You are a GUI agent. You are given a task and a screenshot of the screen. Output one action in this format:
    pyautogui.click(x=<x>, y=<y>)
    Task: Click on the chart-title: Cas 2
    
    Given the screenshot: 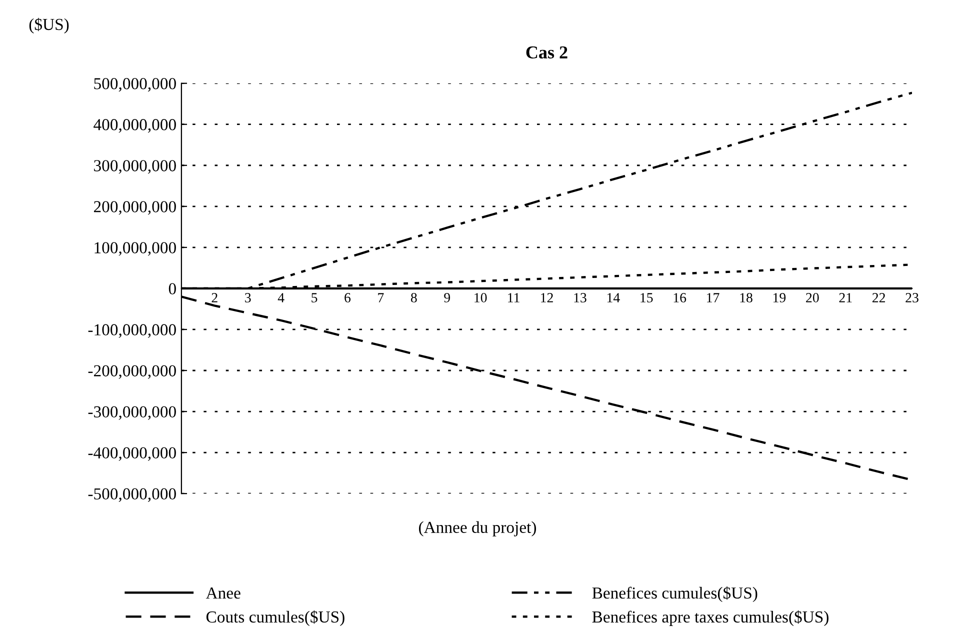 What is the action you would take?
    pyautogui.click(x=547, y=52)
    